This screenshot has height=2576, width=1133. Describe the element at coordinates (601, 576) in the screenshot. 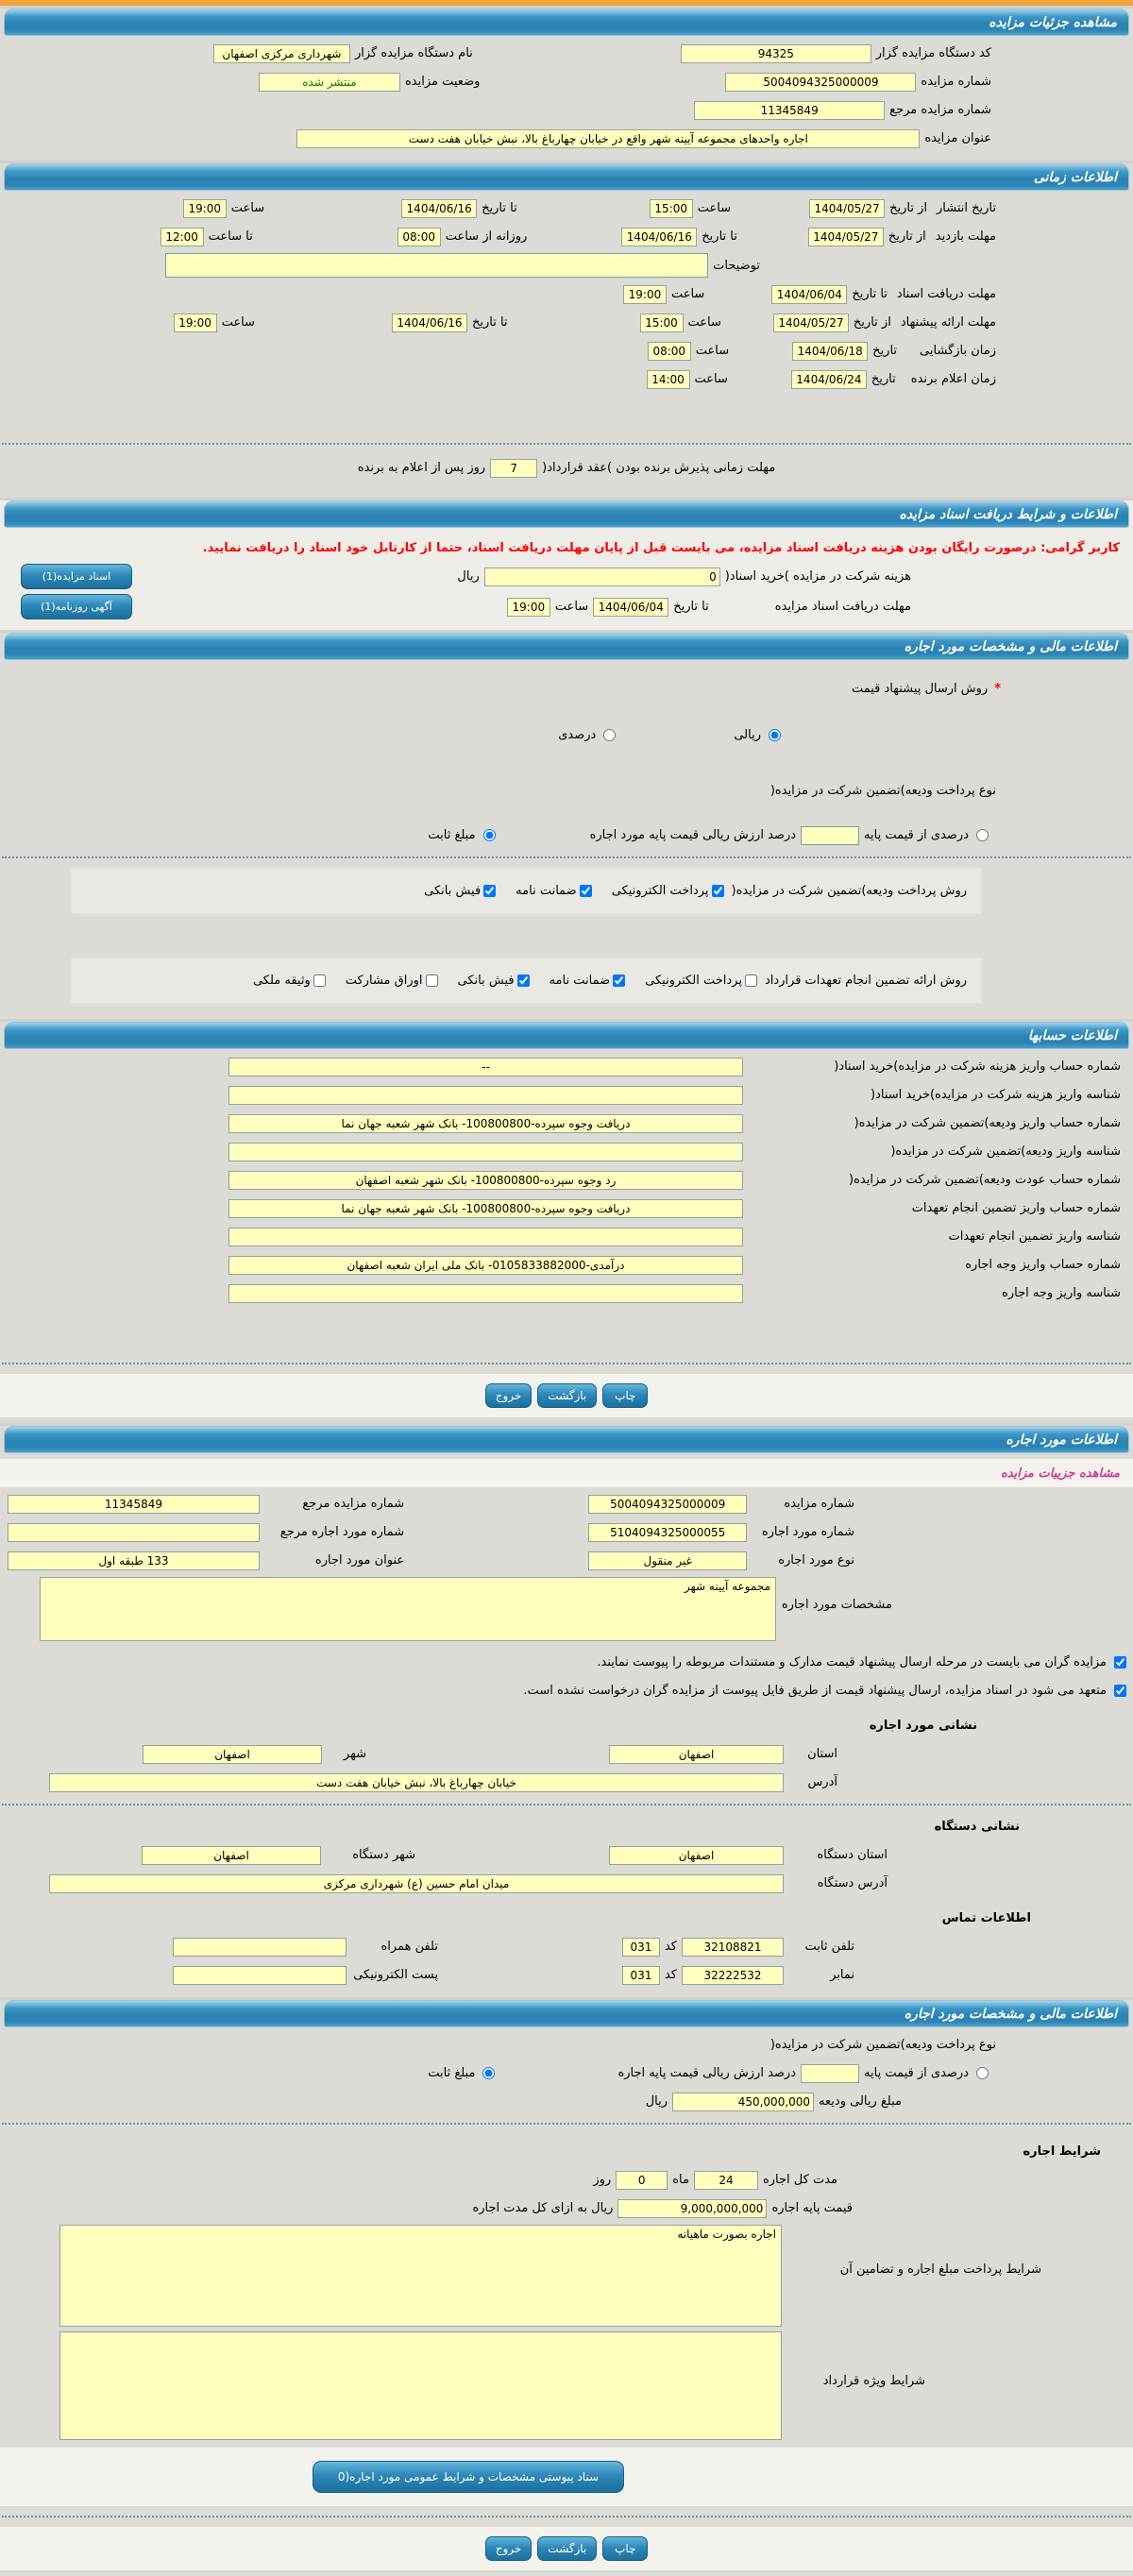

I see `participation-fee-field` at that location.